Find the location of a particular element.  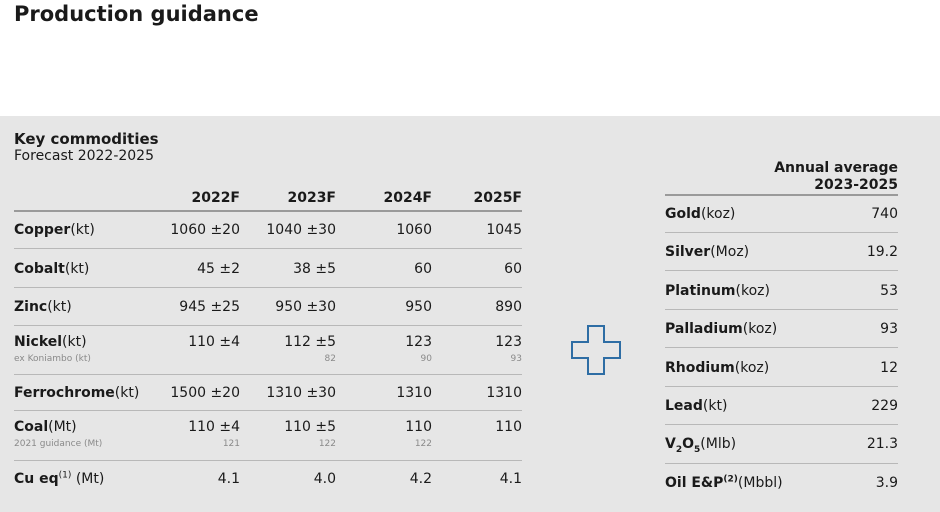

annual-row-value: 740 is located at coordinates (884, 214).